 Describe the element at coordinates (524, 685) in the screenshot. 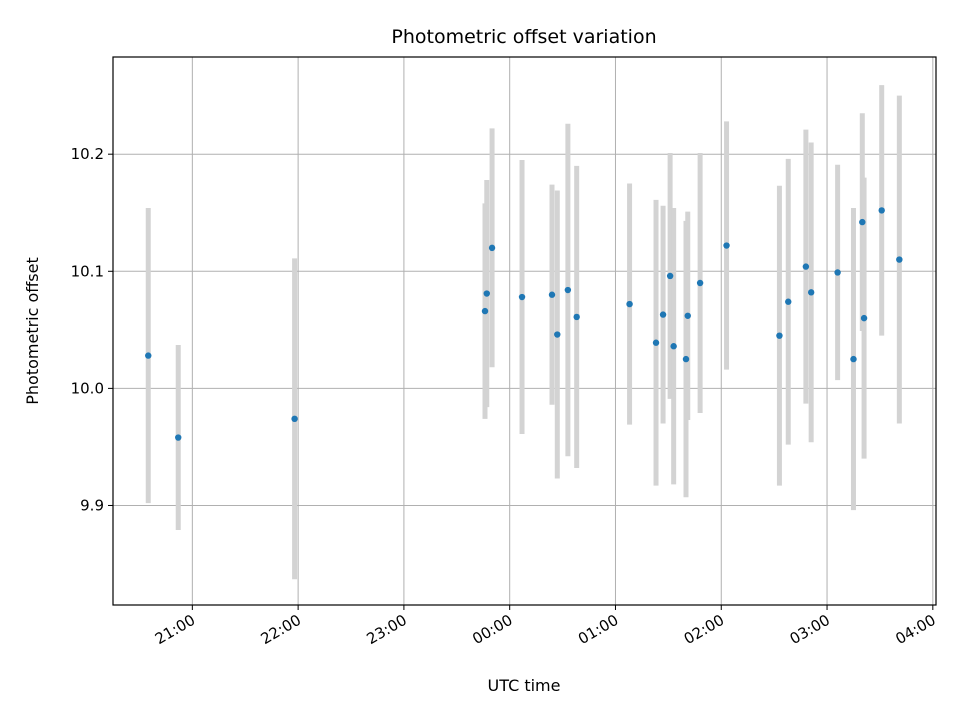

I see `x-axis-title: UTC time` at that location.